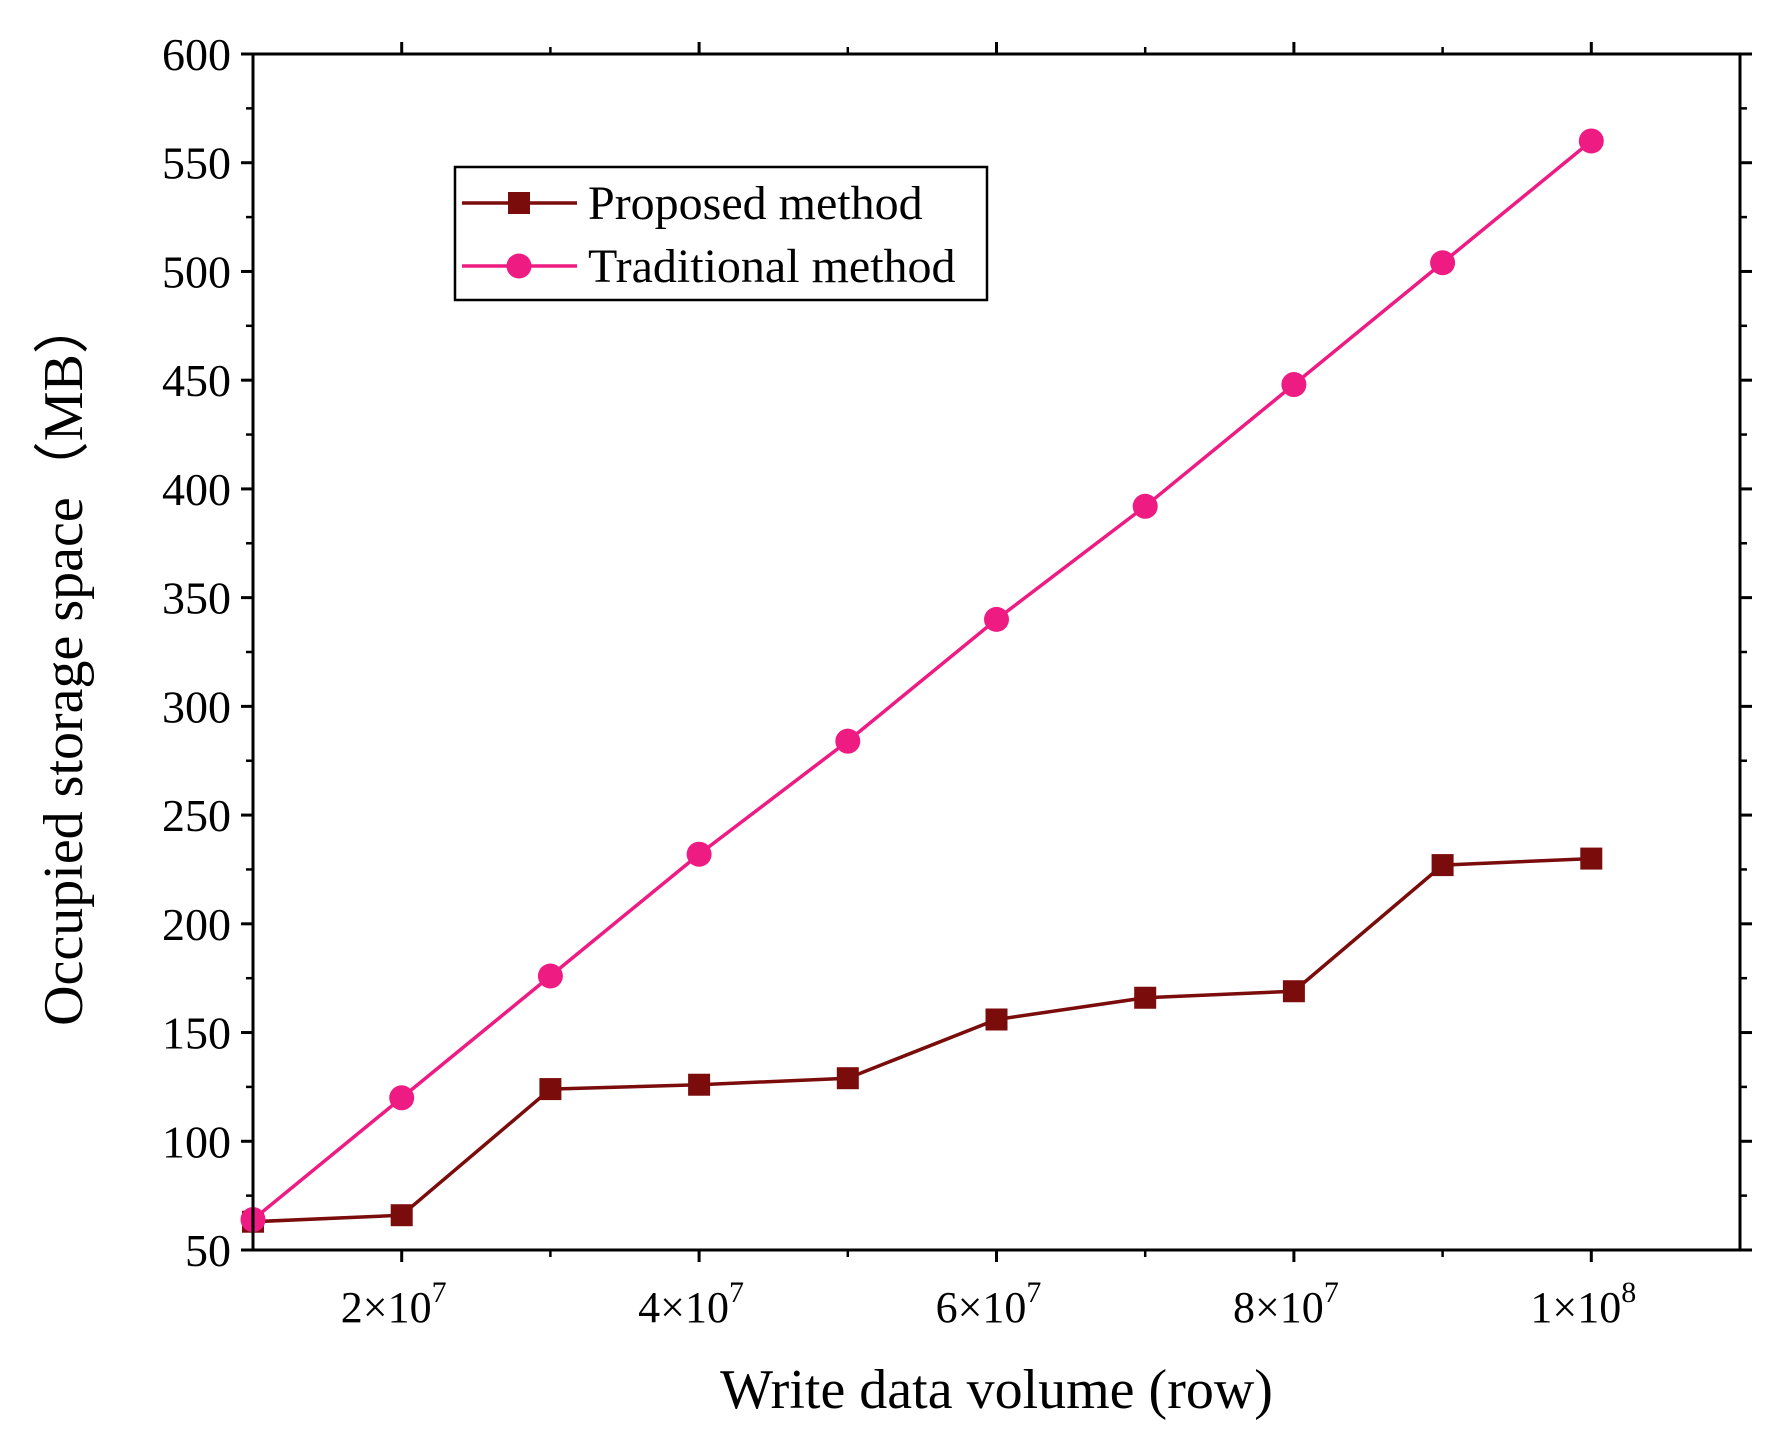 The height and width of the screenshot is (1431, 1773). I want to click on legend: Proposed method Traditional method, so click(721, 233).